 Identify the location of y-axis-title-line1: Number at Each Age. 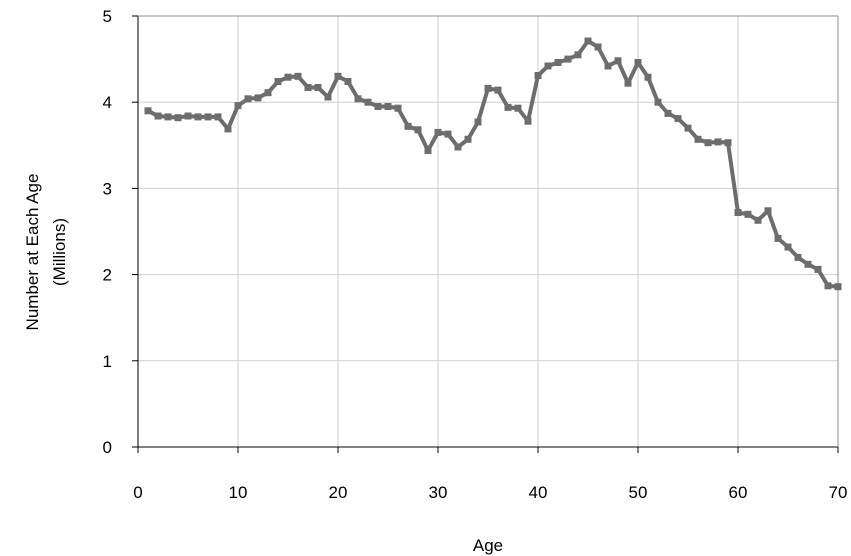
(32, 252).